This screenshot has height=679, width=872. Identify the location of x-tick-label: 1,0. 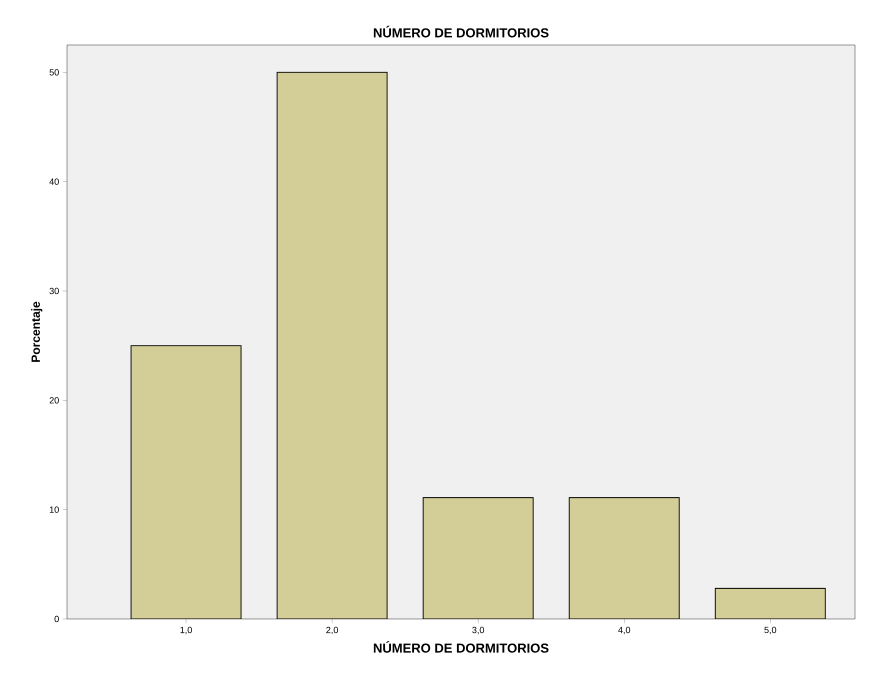
(186, 630).